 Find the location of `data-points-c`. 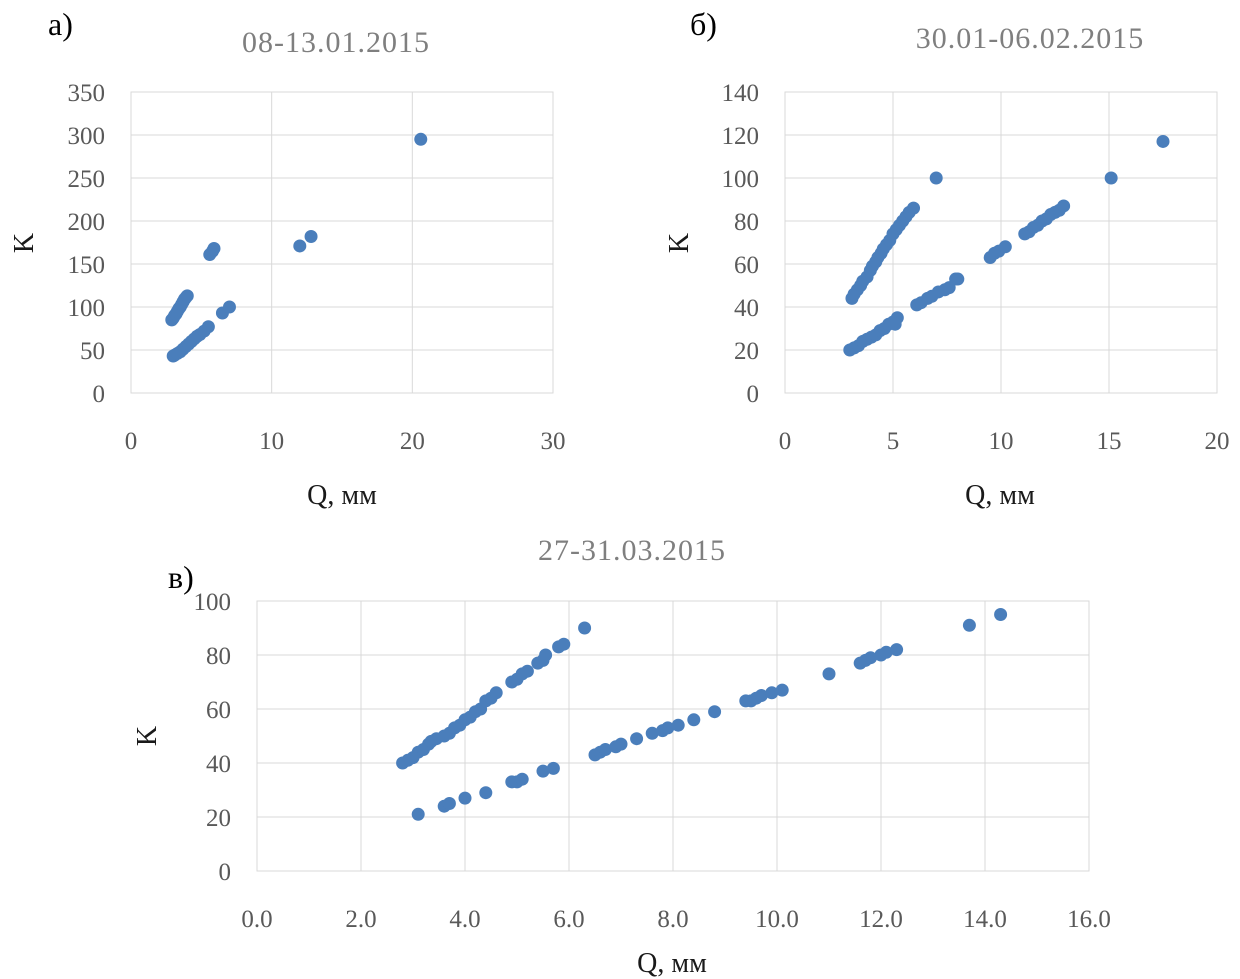

data-points-c is located at coordinates (702, 714).